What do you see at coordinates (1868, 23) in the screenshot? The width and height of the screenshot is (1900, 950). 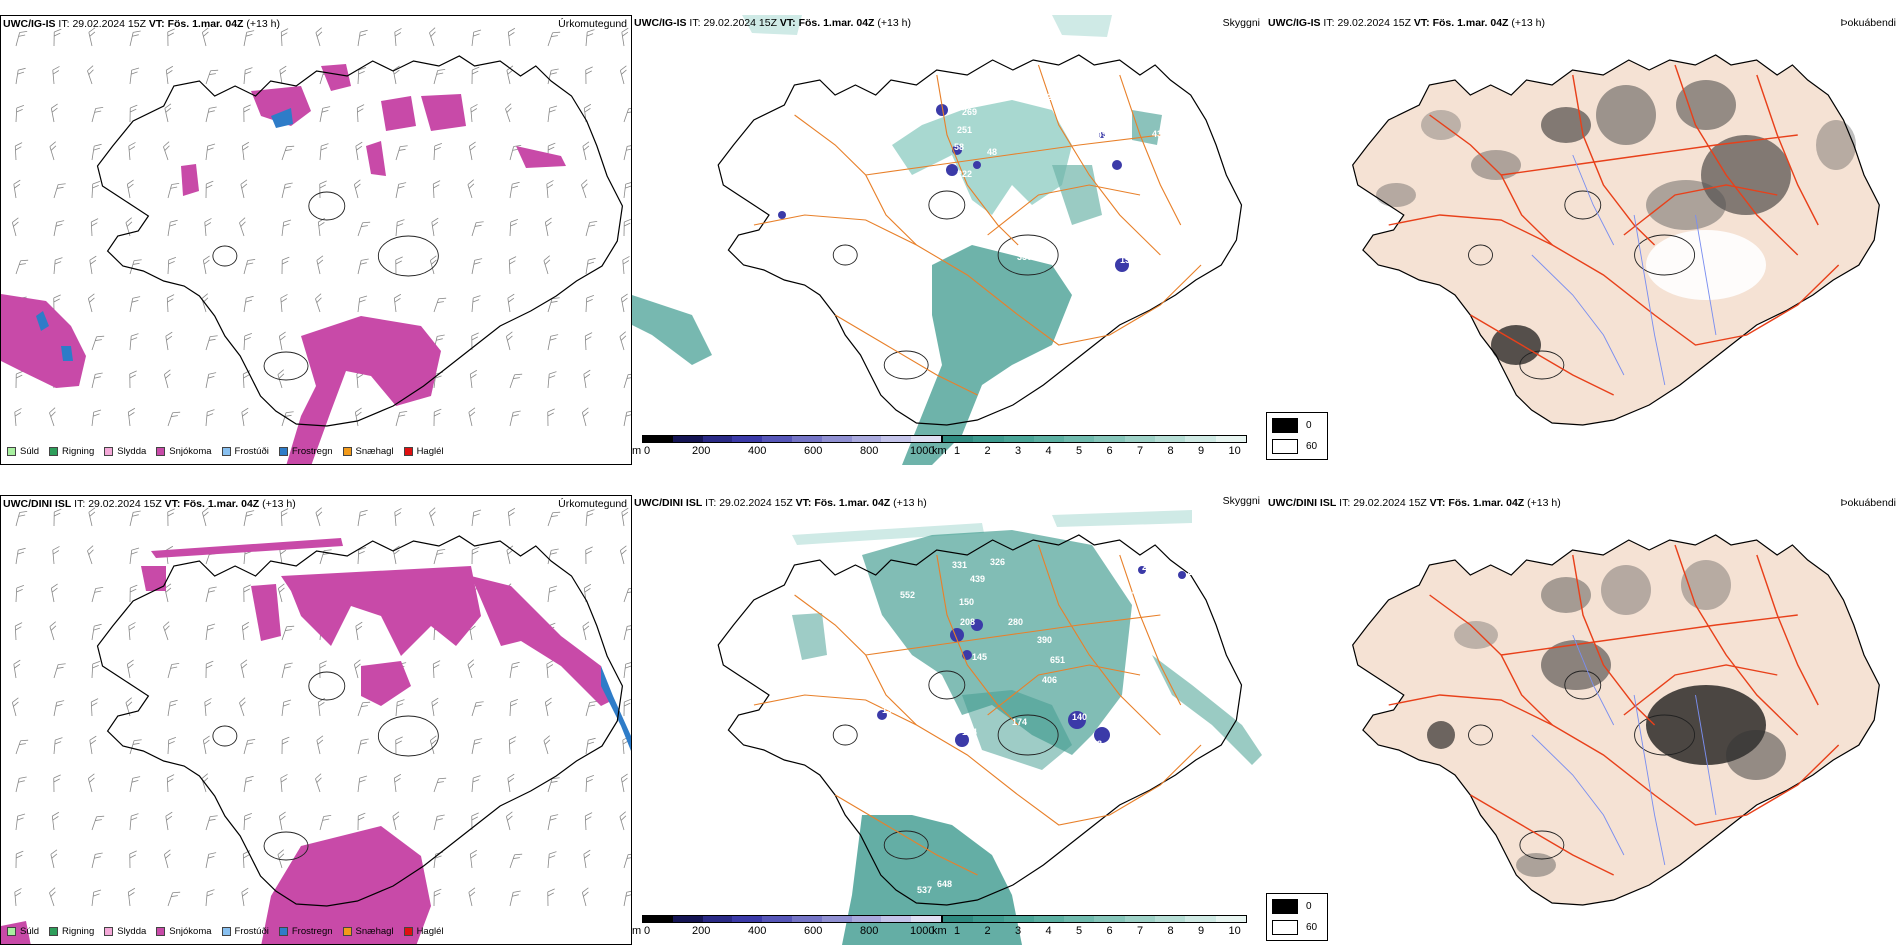 I see `panel-title: Þokuábendi` at bounding box center [1868, 23].